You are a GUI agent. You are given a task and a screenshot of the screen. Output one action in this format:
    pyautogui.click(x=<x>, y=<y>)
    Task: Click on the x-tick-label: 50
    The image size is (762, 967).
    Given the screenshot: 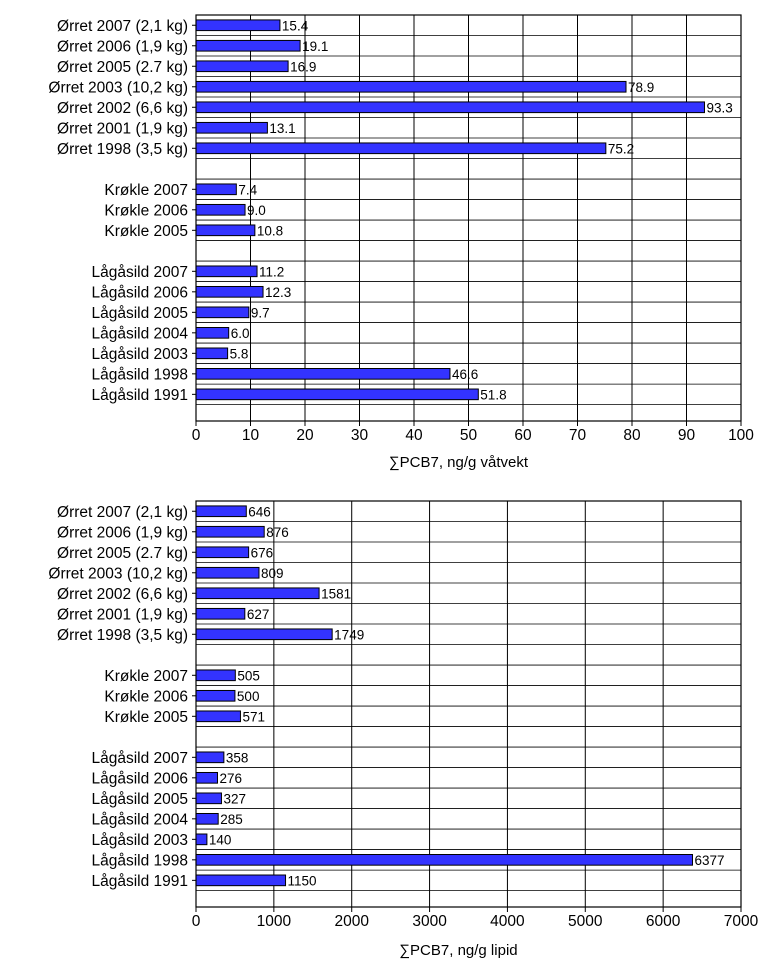 What is the action you would take?
    pyautogui.click(x=469, y=435)
    